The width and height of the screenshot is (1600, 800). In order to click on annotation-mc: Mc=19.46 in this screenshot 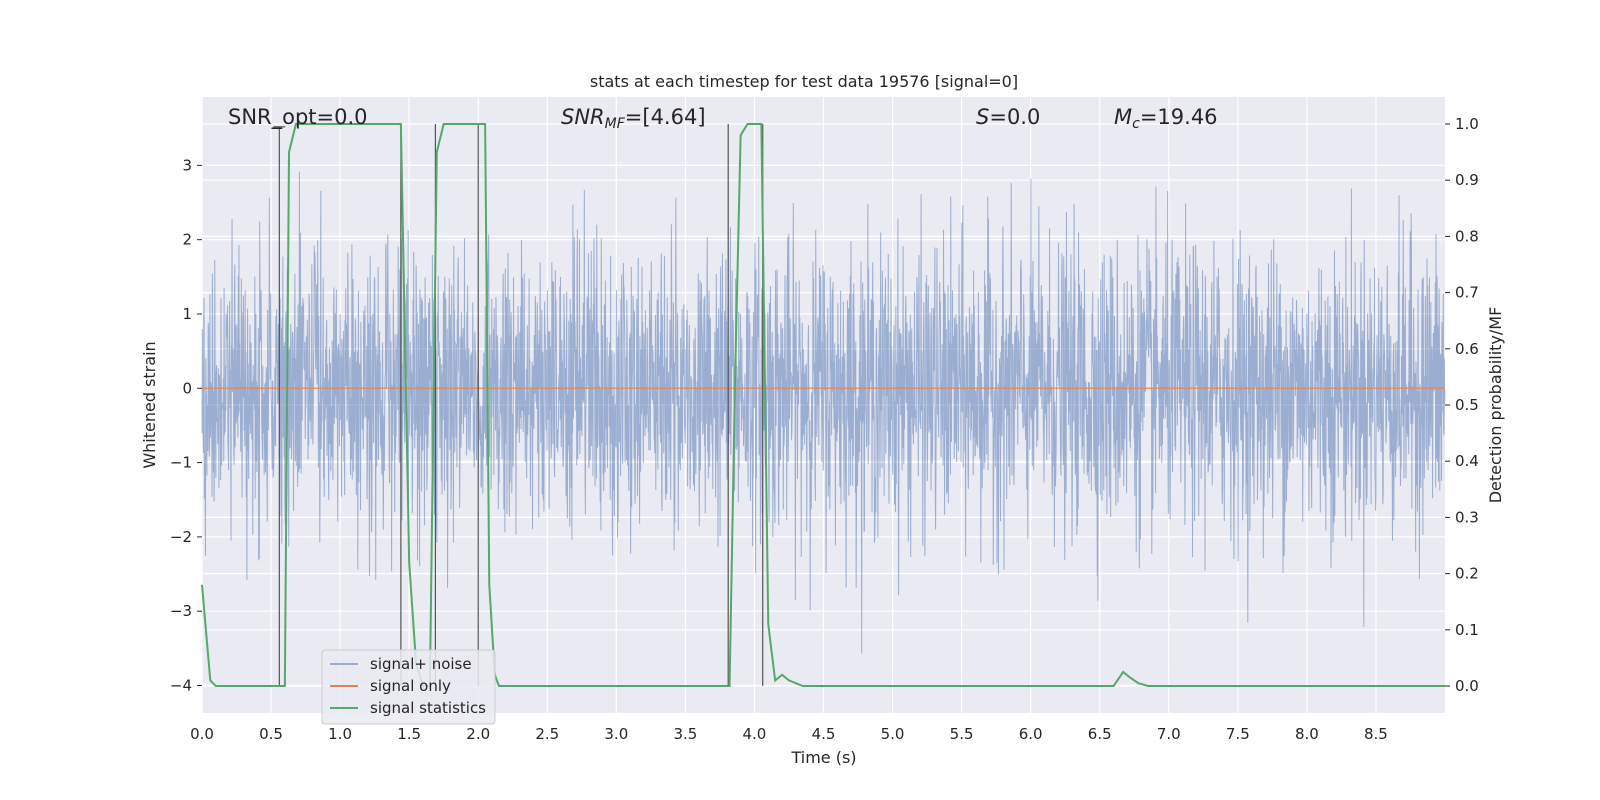, I will do `click(1166, 118)`.